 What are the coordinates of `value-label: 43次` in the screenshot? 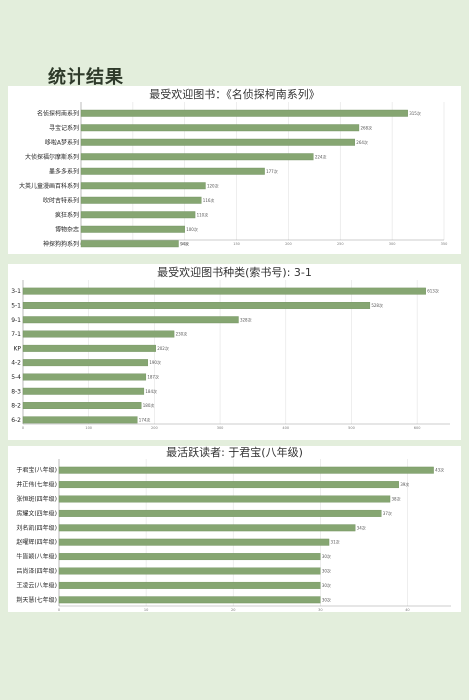 It's located at (439, 470).